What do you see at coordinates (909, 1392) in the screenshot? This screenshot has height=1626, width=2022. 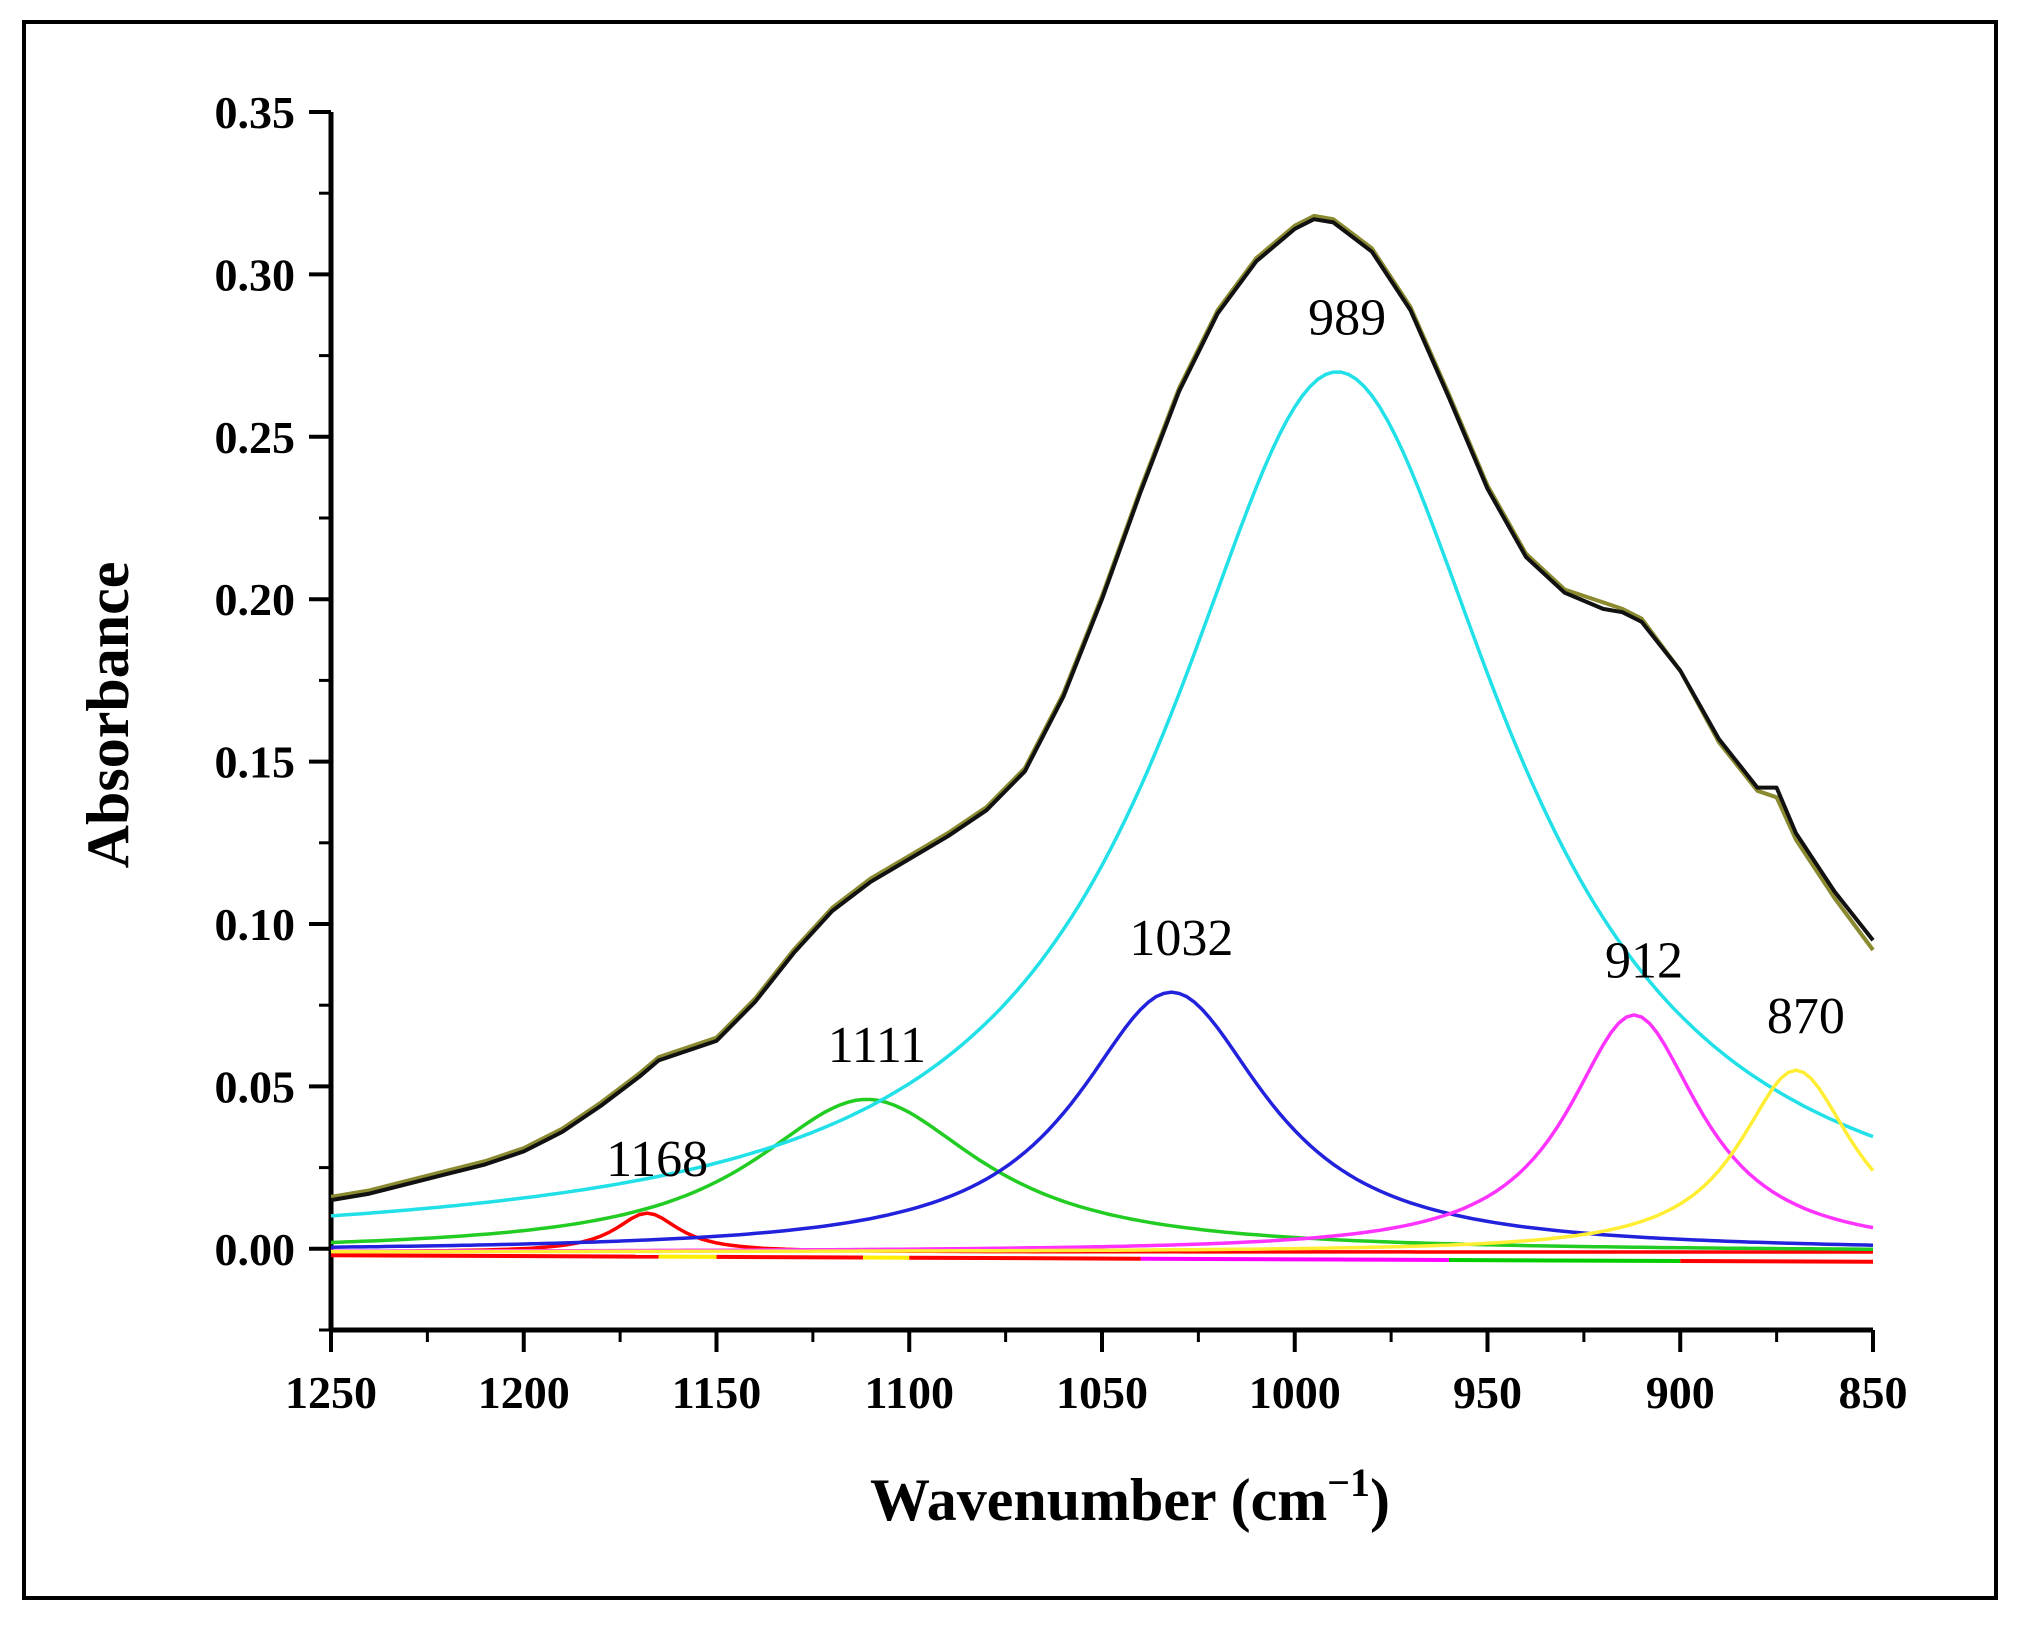 I see `x-tick-label: 1100` at bounding box center [909, 1392].